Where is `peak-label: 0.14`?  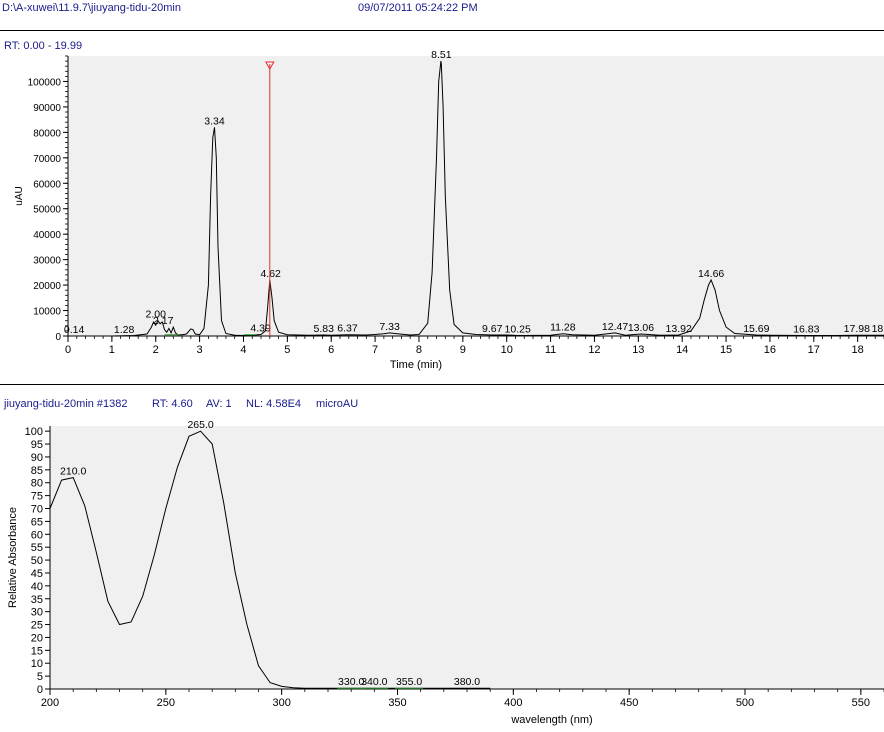 peak-label: 0.14 is located at coordinates (74, 330).